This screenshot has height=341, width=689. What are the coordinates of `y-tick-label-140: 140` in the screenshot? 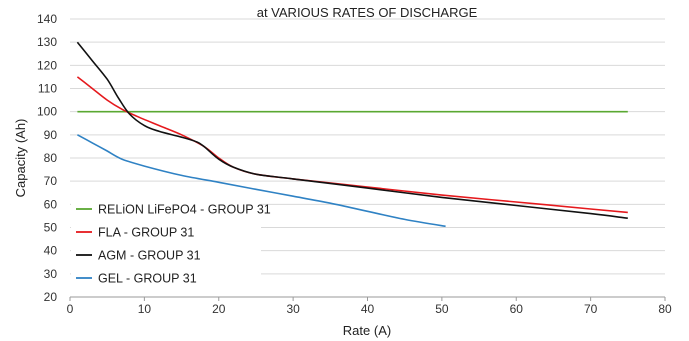 It's located at (47, 19).